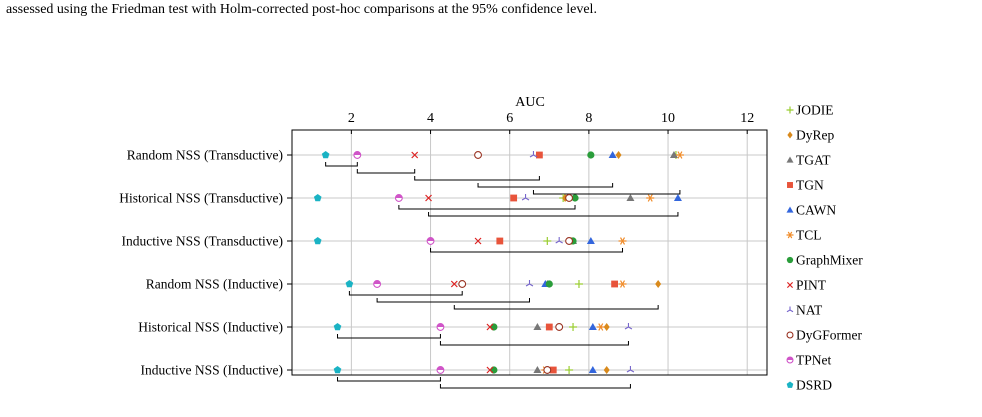 The image size is (982, 417). I want to click on legend-item: DyGFormer, so click(824, 335).